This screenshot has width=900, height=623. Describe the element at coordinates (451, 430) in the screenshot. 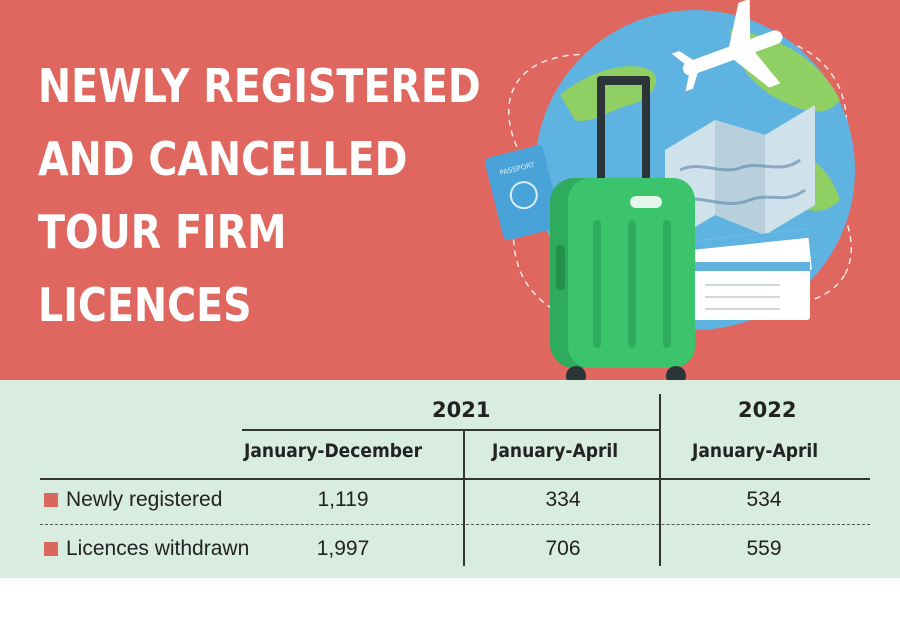

I see `year-underline` at that location.